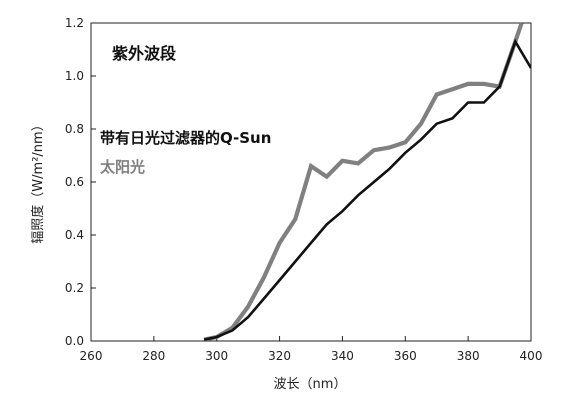 The width and height of the screenshot is (575, 405). Describe the element at coordinates (144, 53) in the screenshot. I see `chart-annotation: 紫外波段` at that location.